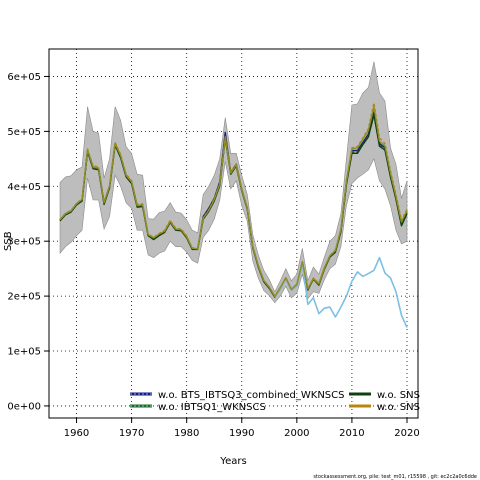 Image resolution: width=480 pixels, height=480 pixels. What do you see at coordinates (24, 187) in the screenshot?
I see `y-tick-label: 4e+05` at bounding box center [24, 187].